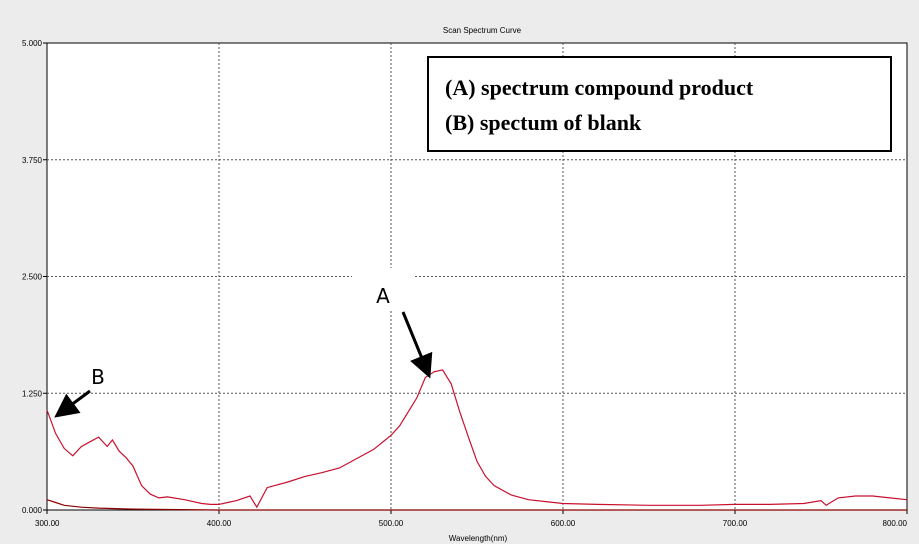  I want to click on x-axis-label: Wavelength(nm), so click(478, 538).